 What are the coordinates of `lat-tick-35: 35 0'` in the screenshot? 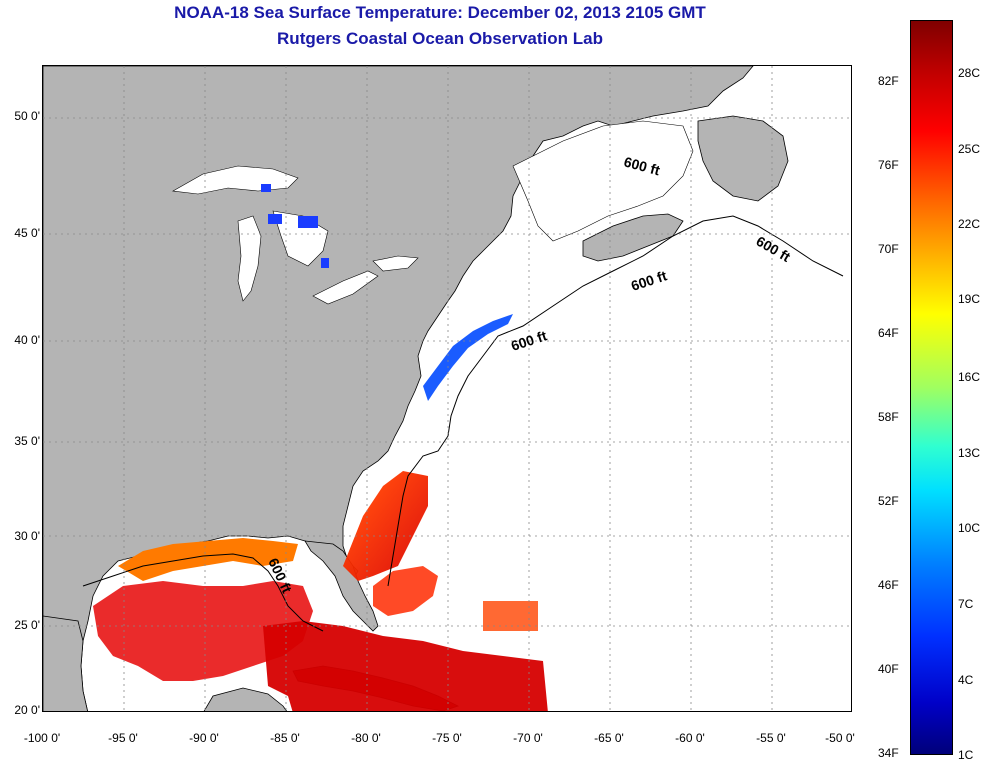 It's located at (27, 441).